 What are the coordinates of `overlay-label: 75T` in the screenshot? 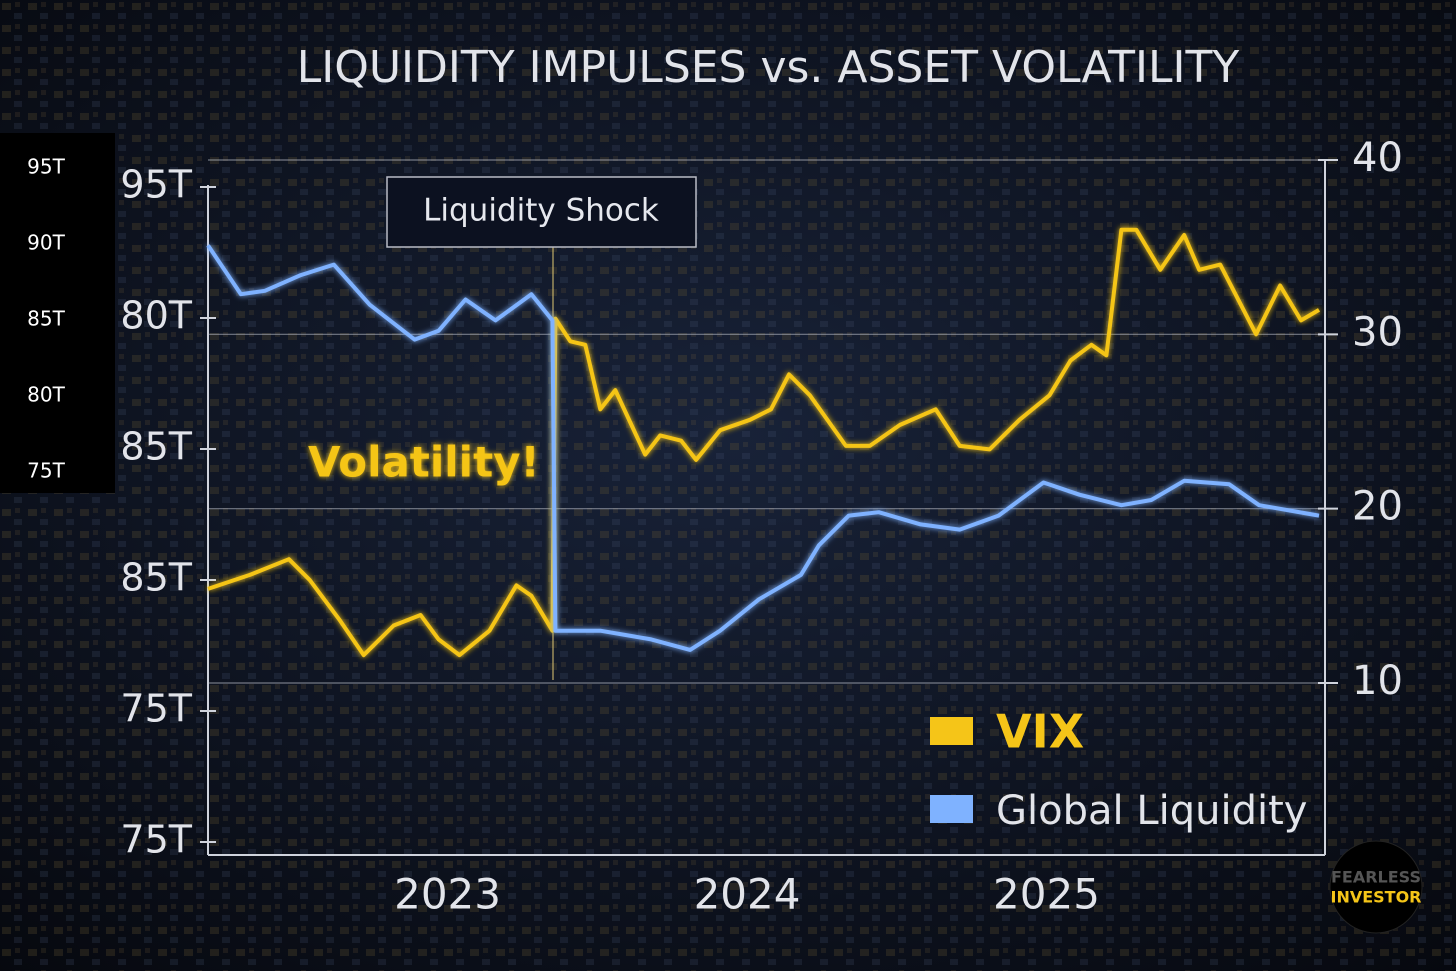 It's located at (46, 471).